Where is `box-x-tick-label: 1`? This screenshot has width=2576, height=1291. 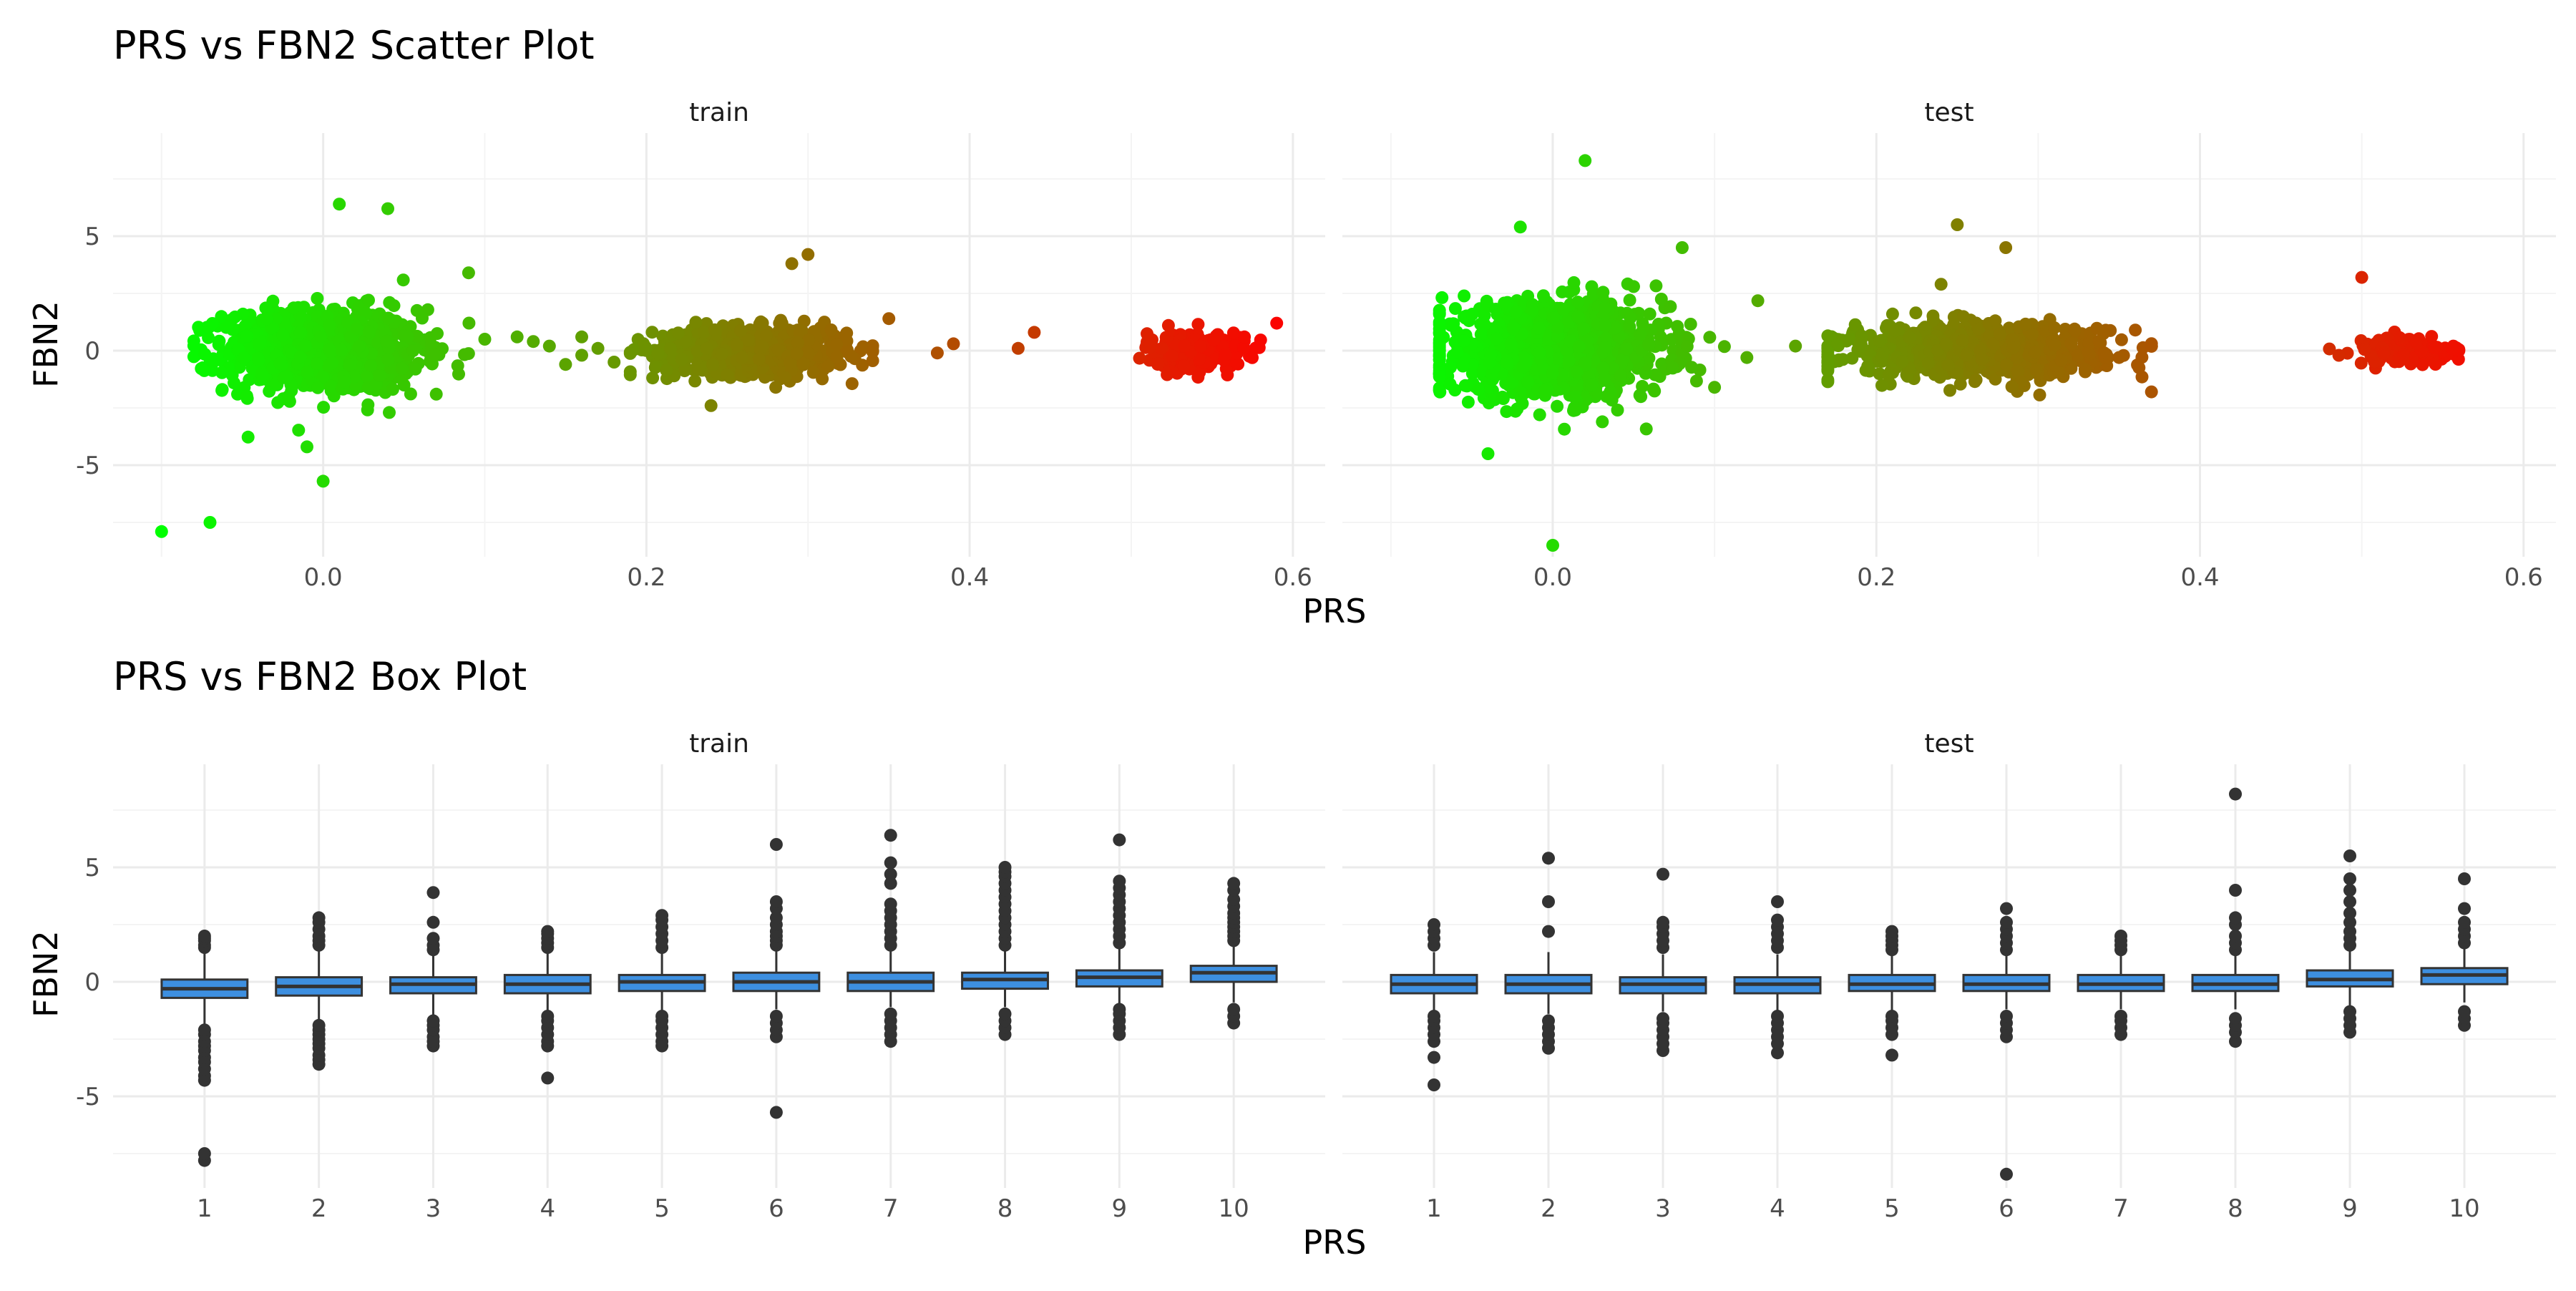 box-x-tick-label: 1 is located at coordinates (1434, 1208).